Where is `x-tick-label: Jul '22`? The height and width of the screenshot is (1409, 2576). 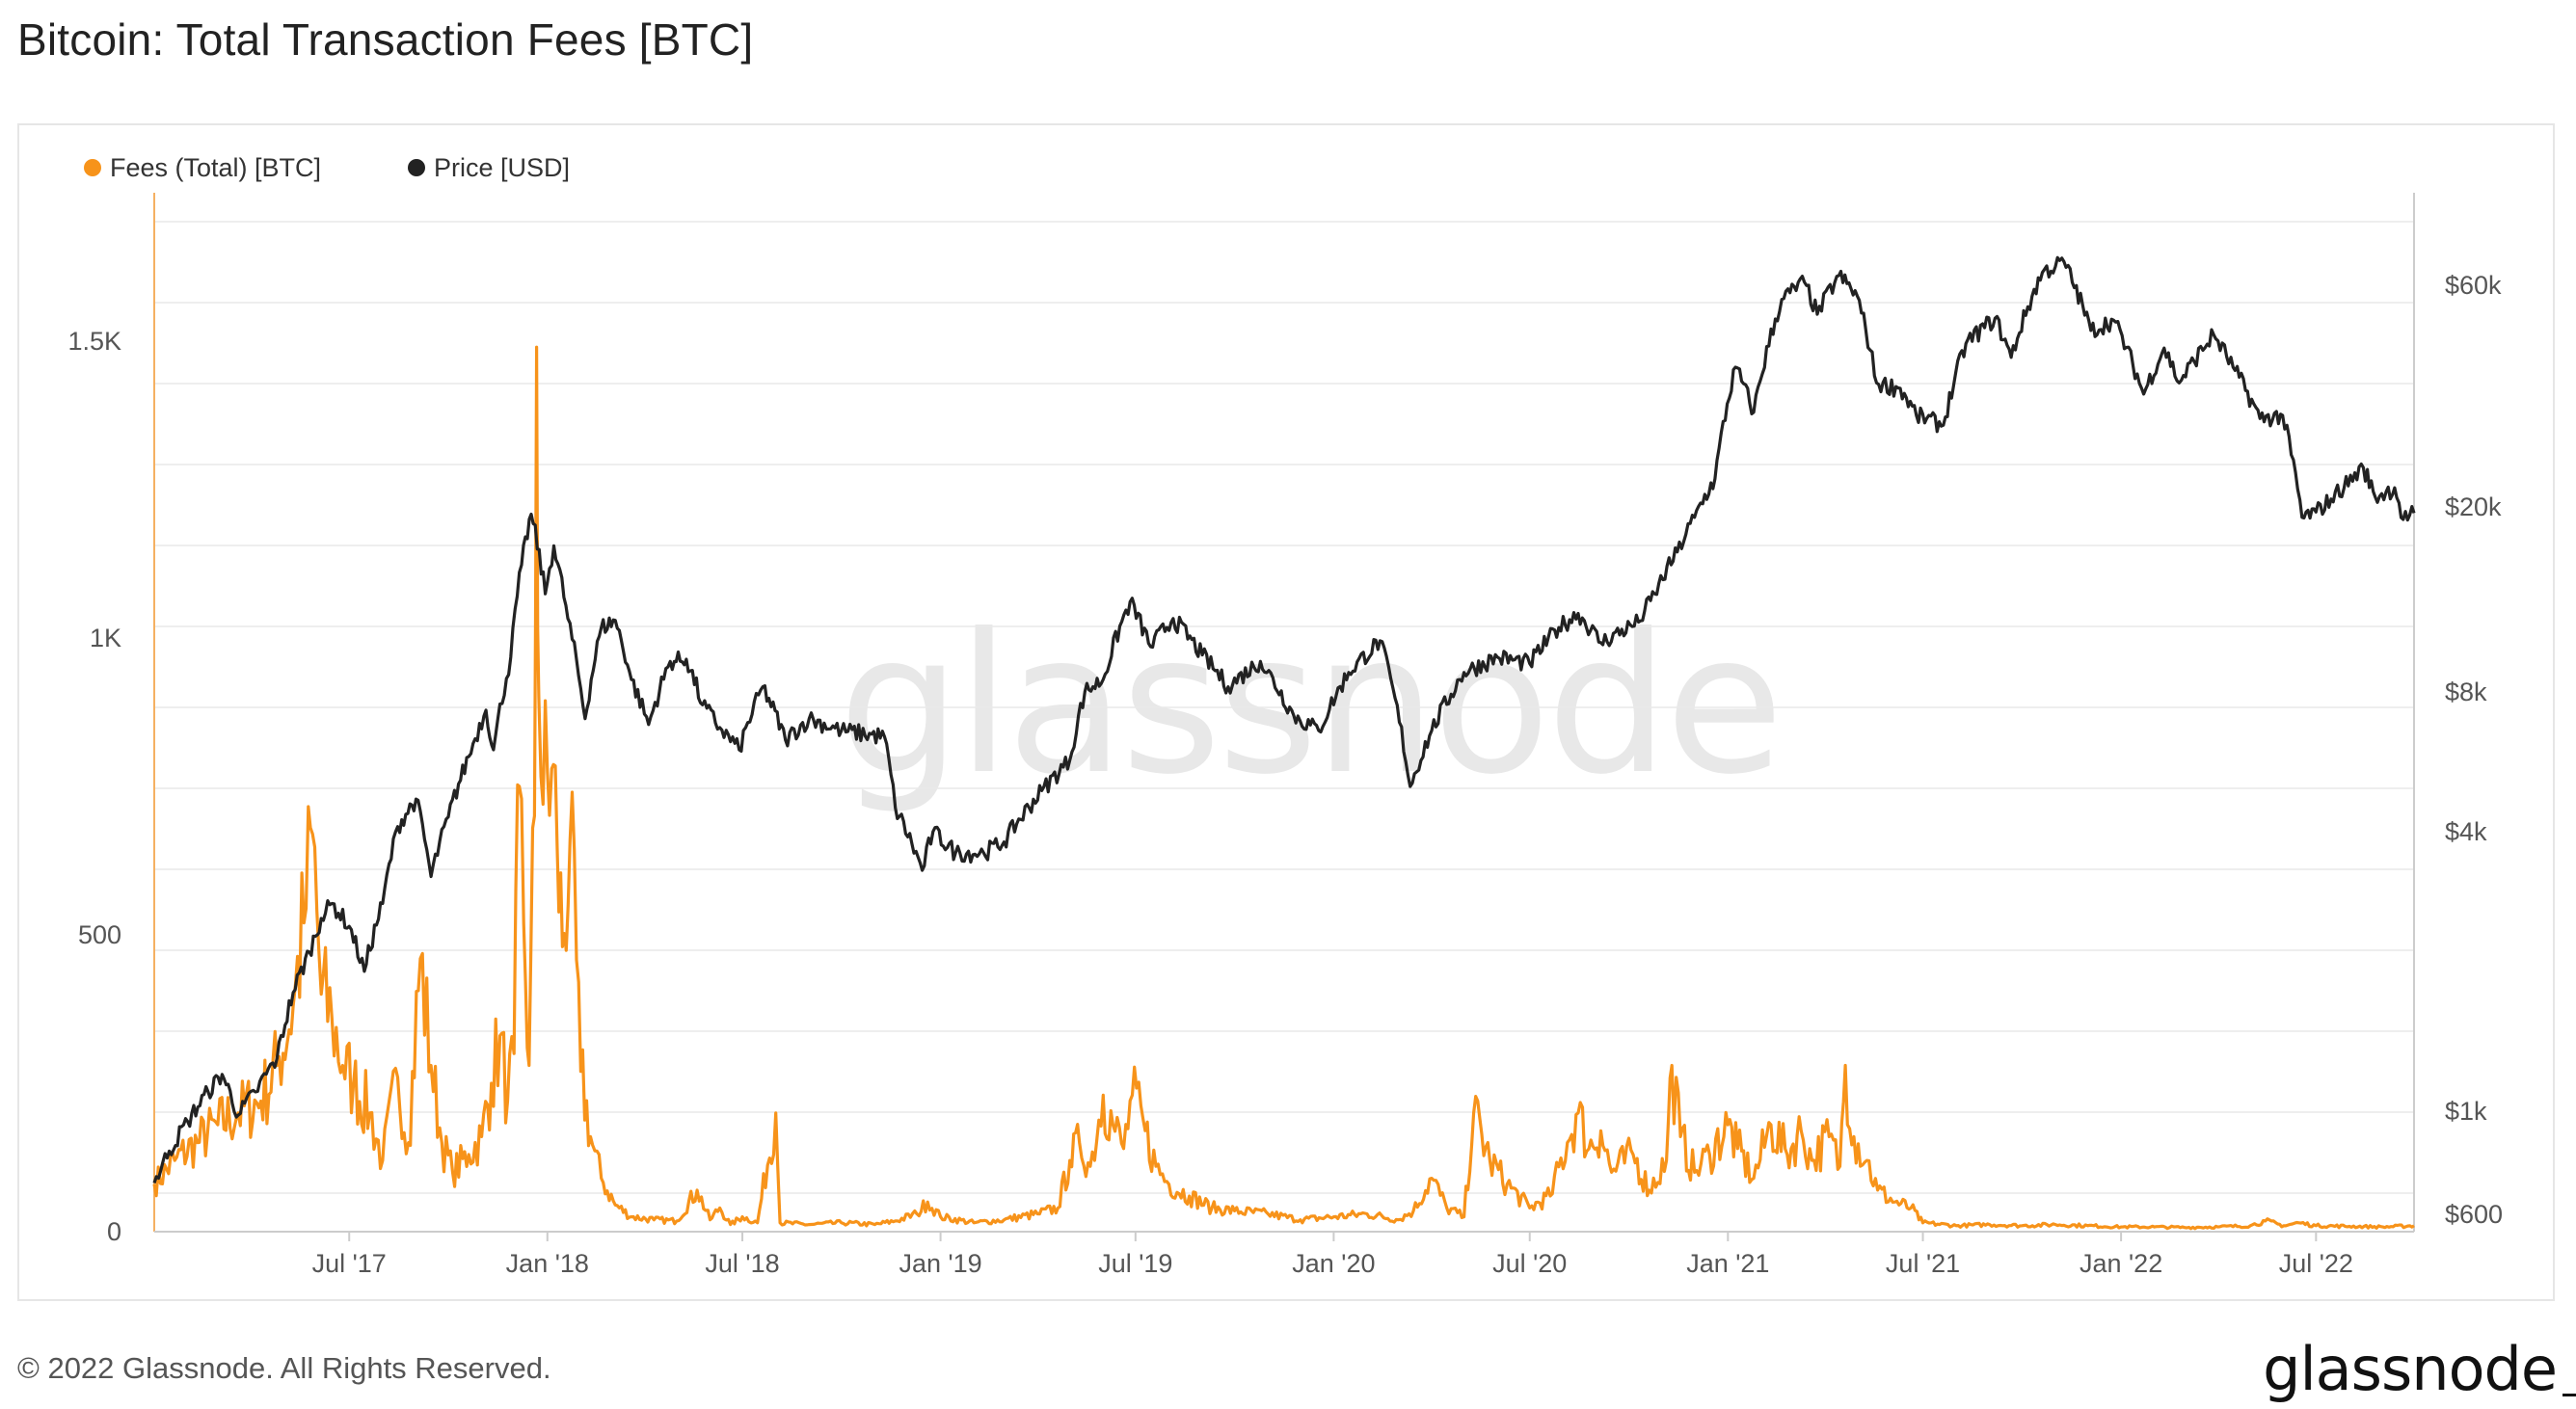
x-tick-label: Jul '22 is located at coordinates (2316, 1263).